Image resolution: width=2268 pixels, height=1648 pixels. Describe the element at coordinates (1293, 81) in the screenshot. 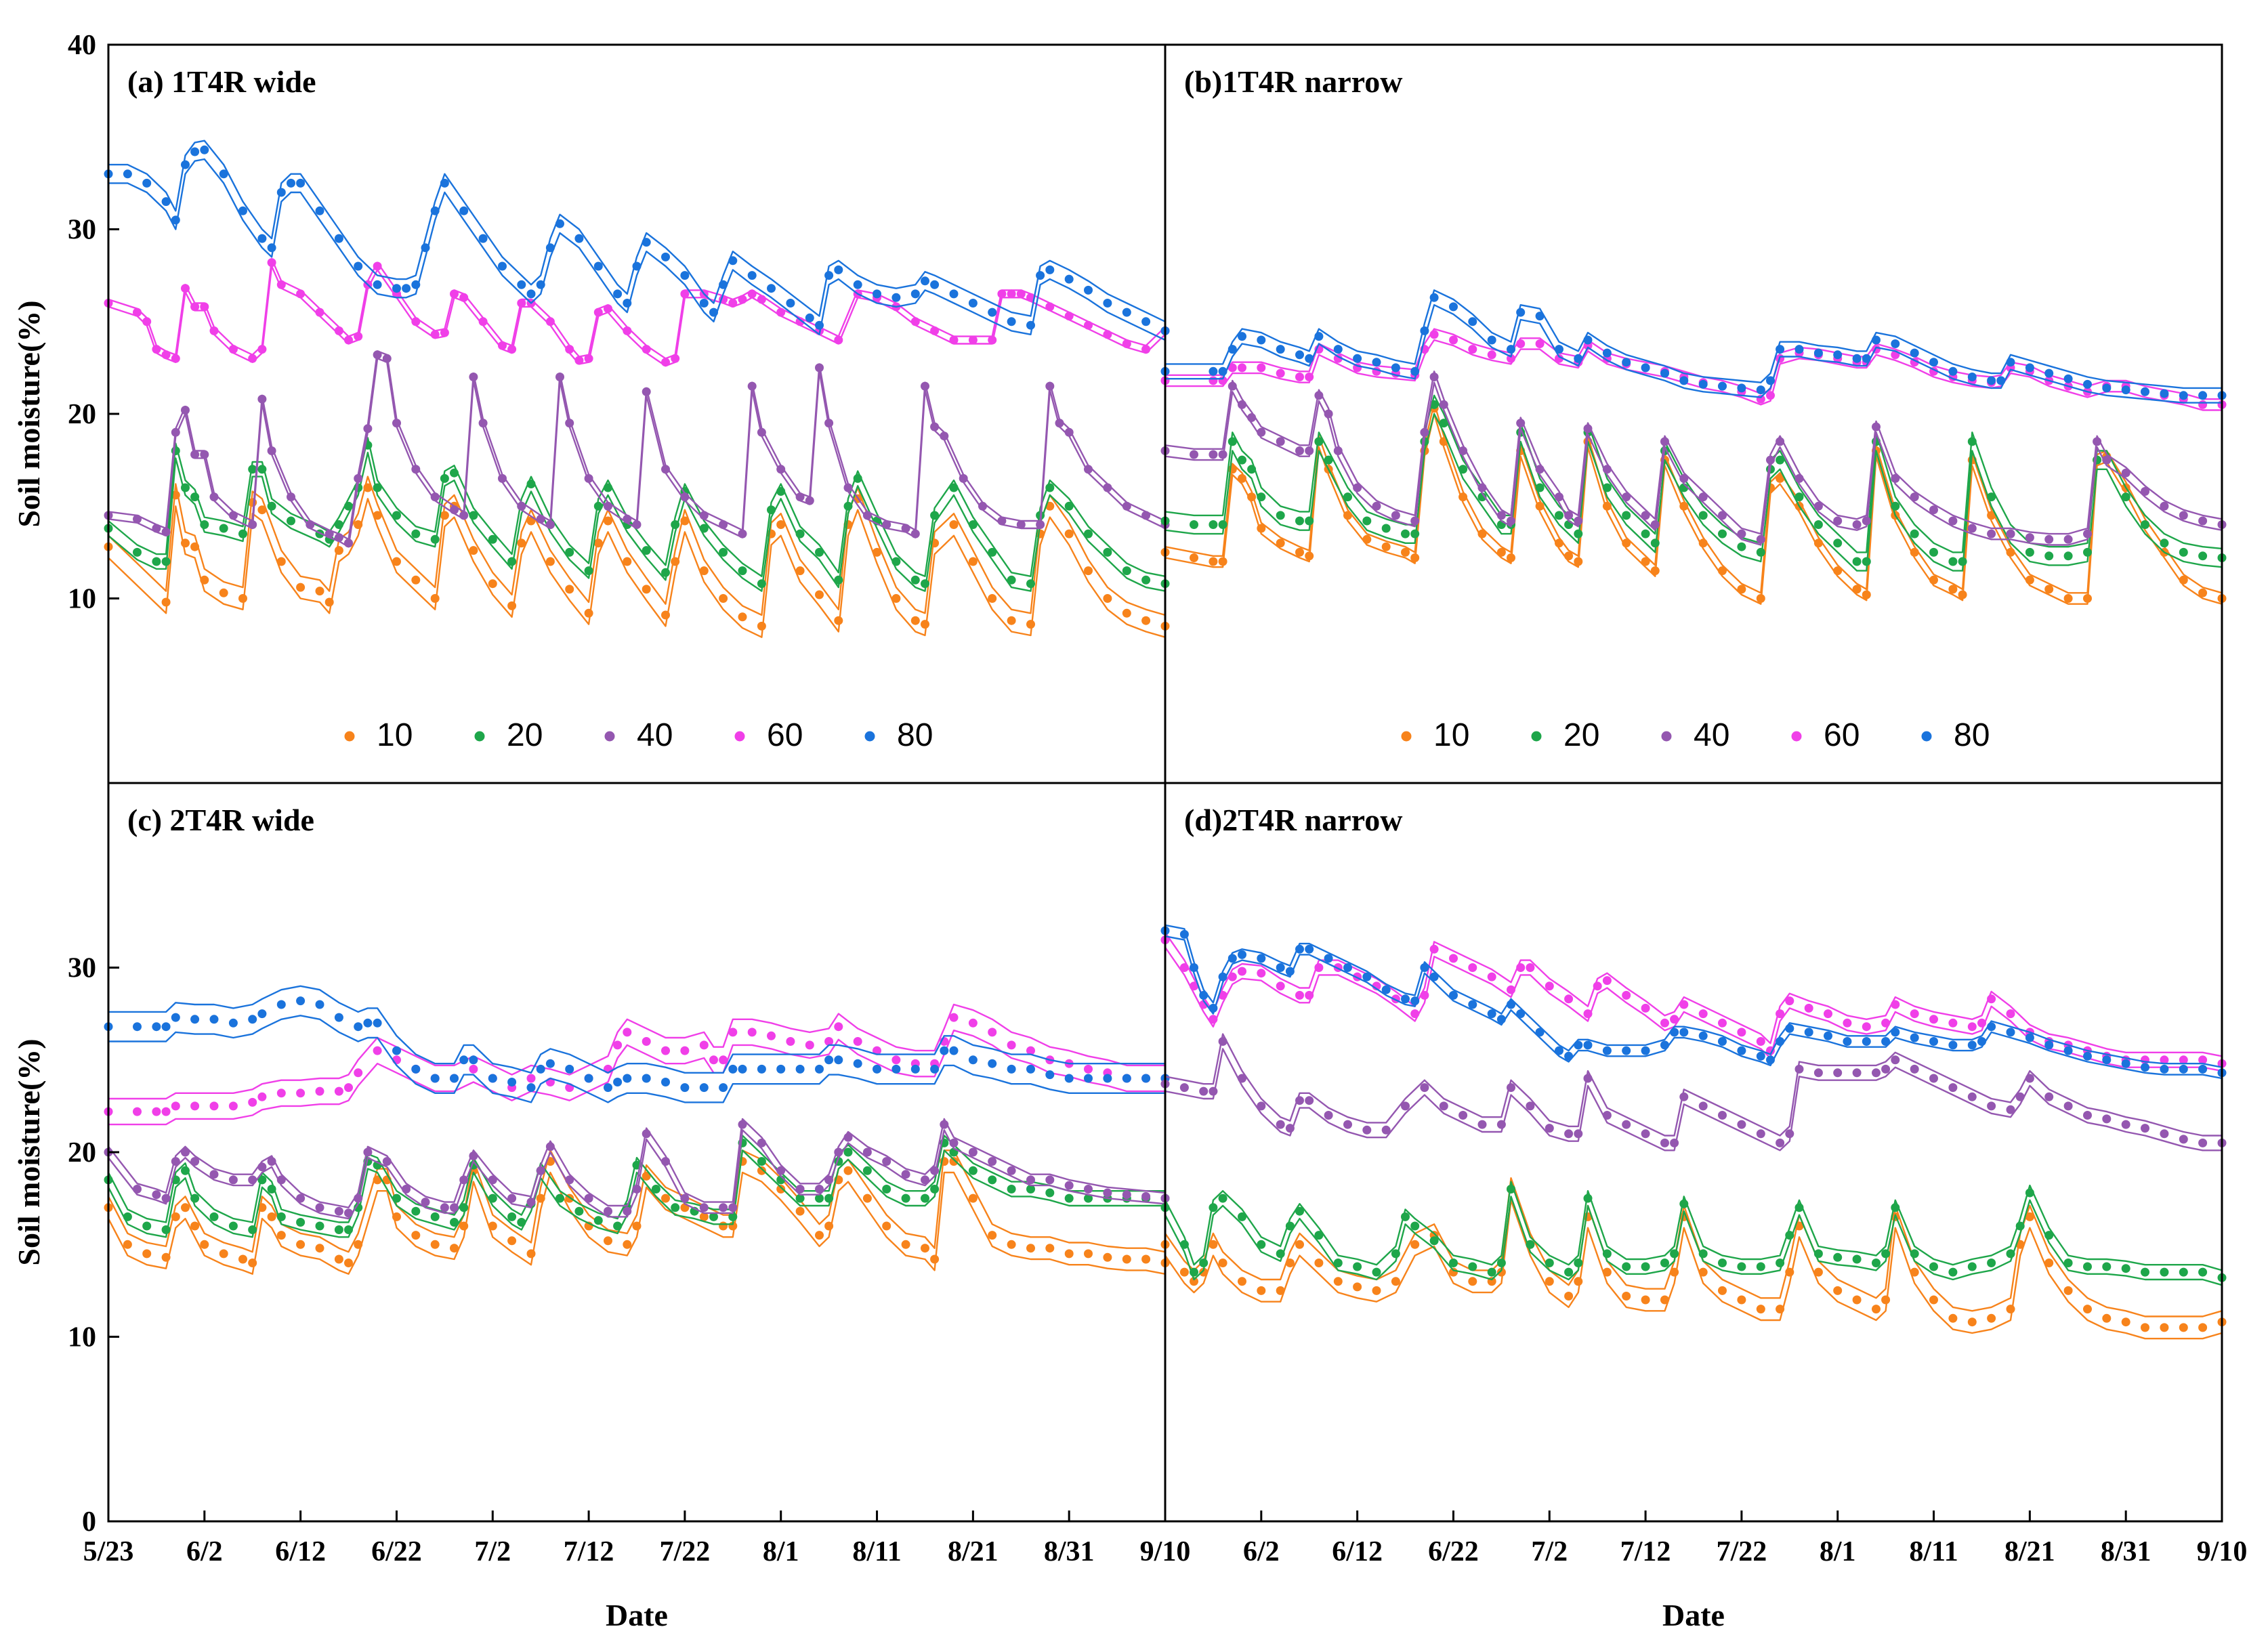

I see `panel-b-1t4r-narrow-title: (b)1T4R narrow` at that location.